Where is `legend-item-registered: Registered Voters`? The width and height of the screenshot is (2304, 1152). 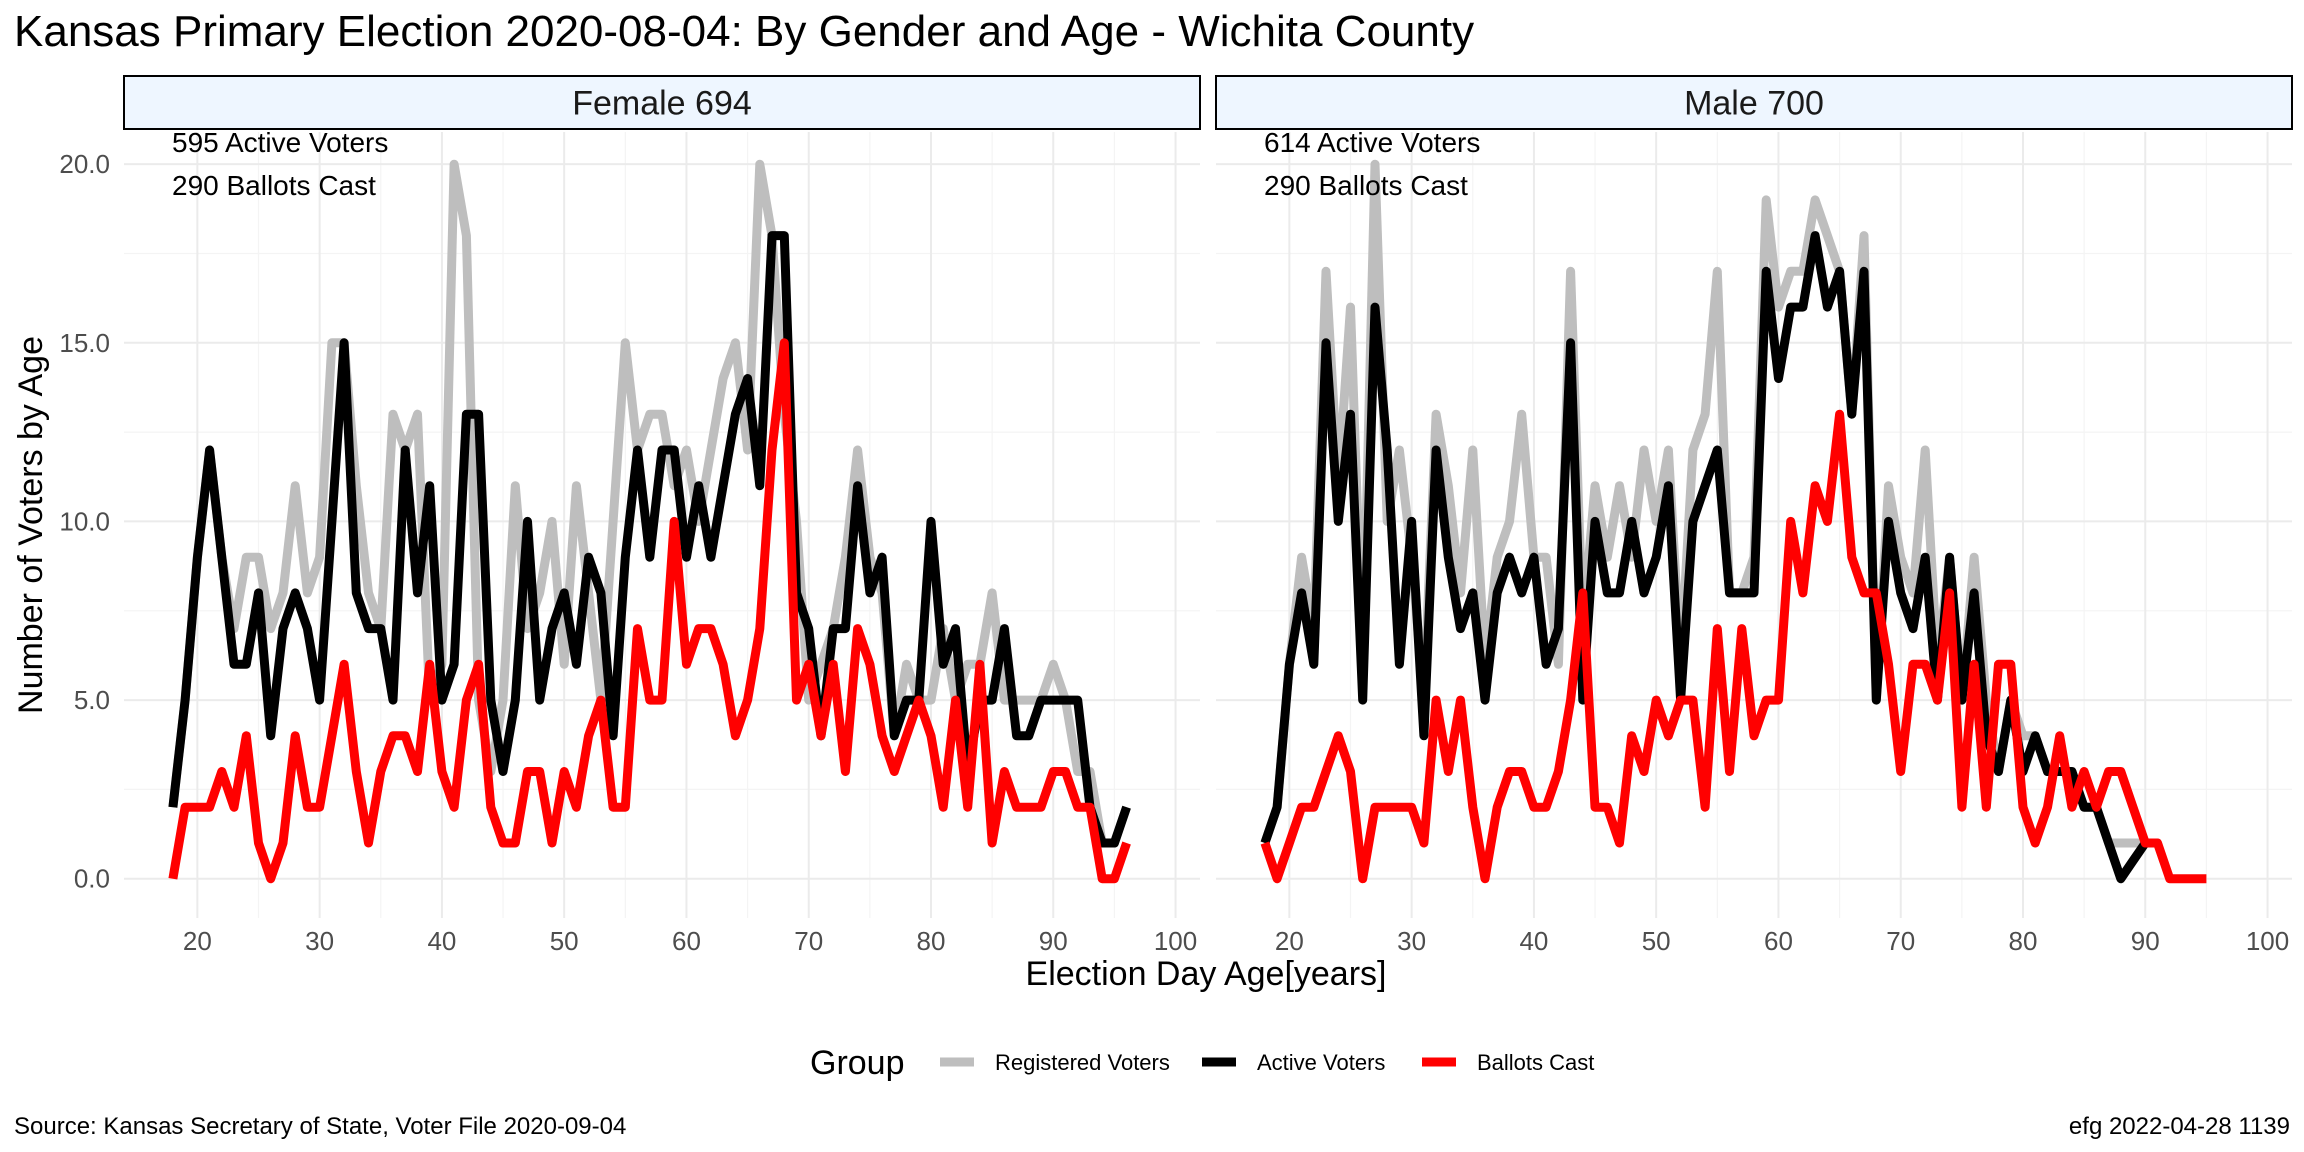 legend-item-registered: Registered Voters is located at coordinates (1055, 1062).